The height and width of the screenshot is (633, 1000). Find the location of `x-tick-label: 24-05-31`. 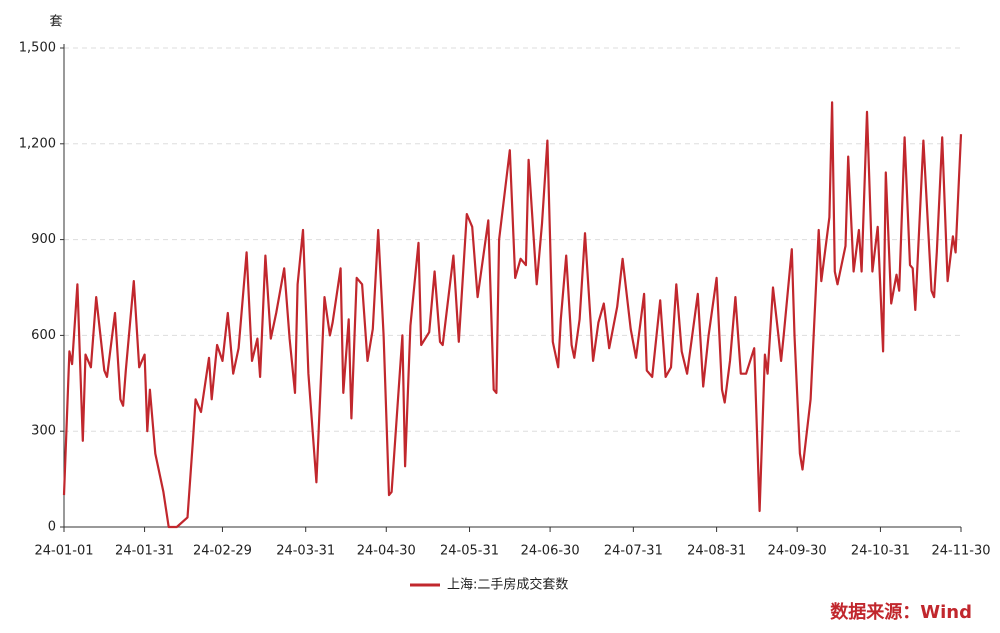

x-tick-label: 24-05-31 is located at coordinates (469, 551).